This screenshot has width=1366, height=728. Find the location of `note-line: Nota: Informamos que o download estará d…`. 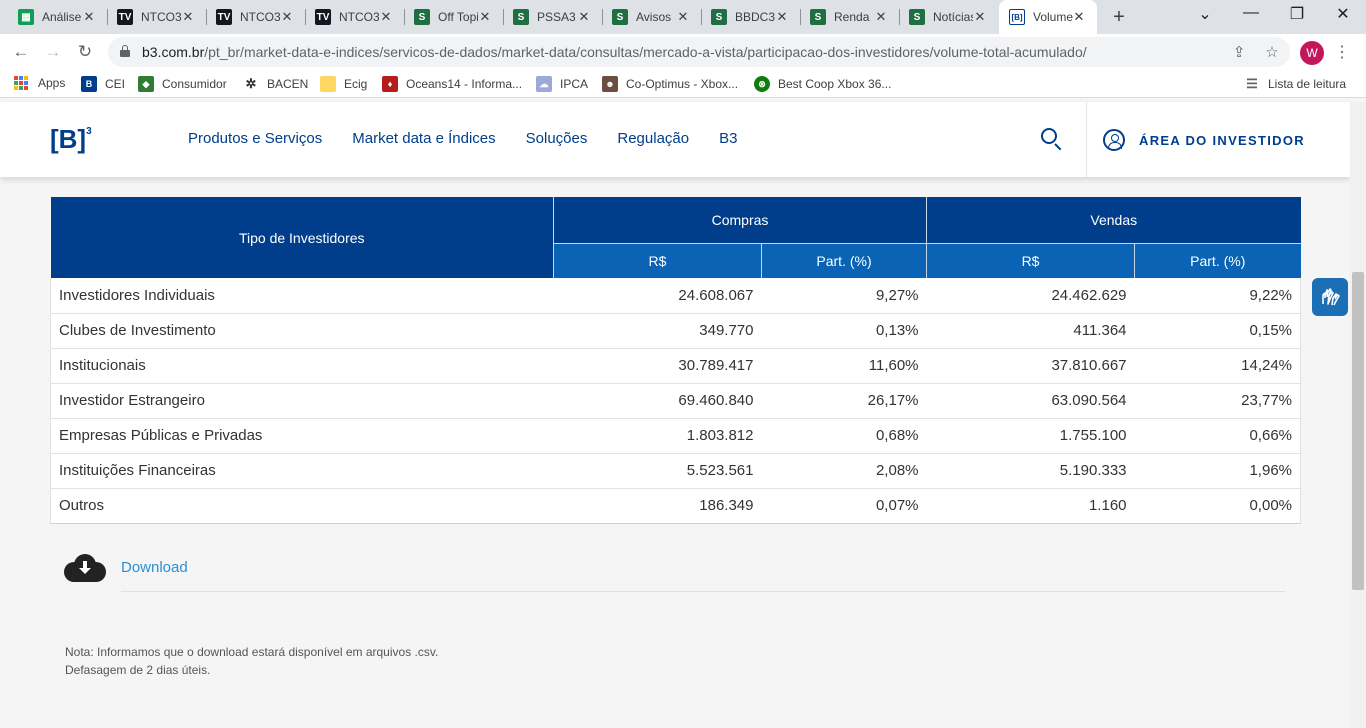

note-line: Nota: Informamos que o download estará d… is located at coordinates (252, 652).